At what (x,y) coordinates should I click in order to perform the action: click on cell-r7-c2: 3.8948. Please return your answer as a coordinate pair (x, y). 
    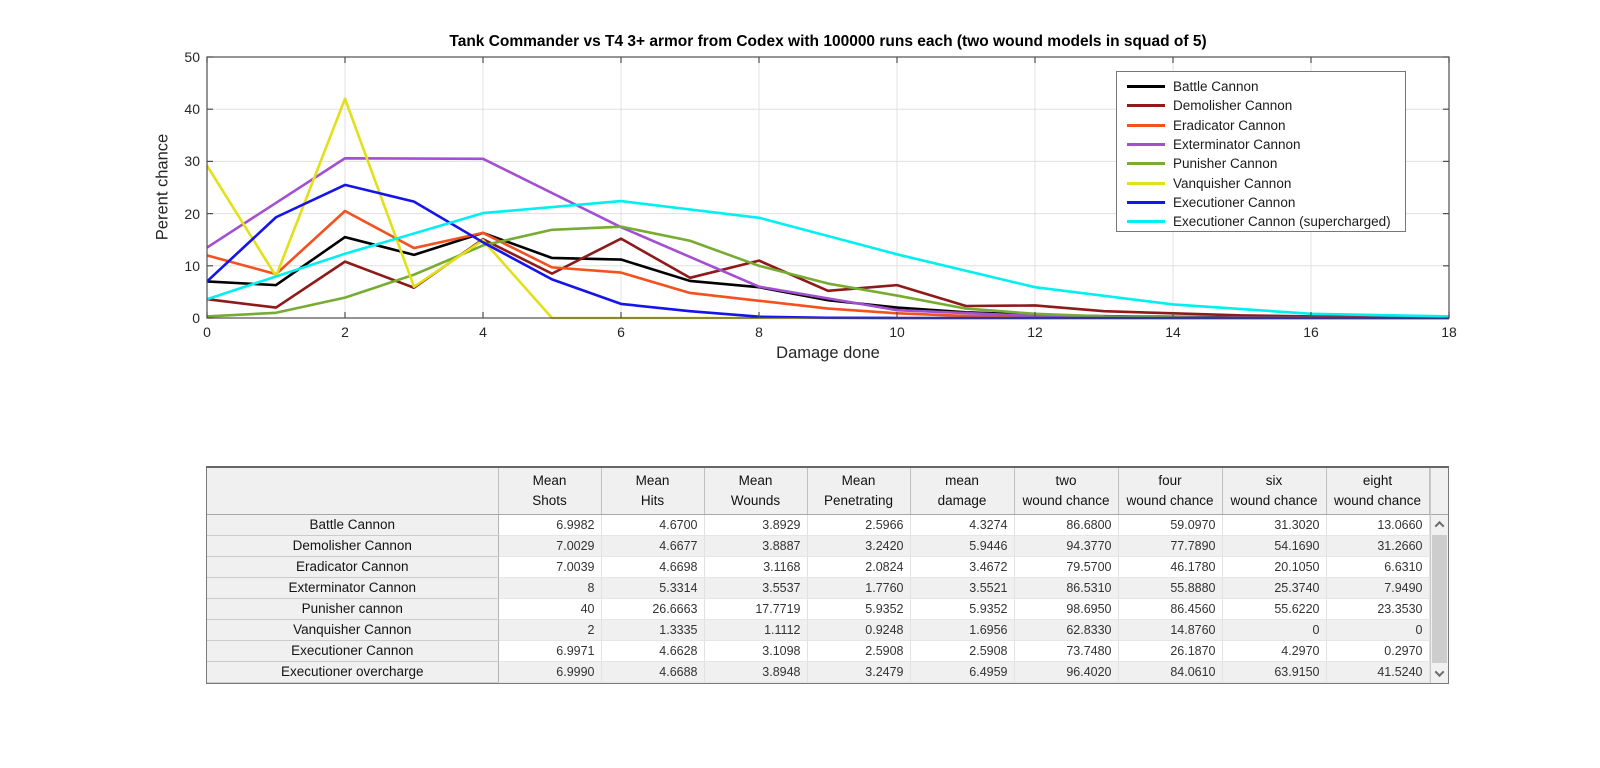
    Looking at the image, I should click on (756, 672).